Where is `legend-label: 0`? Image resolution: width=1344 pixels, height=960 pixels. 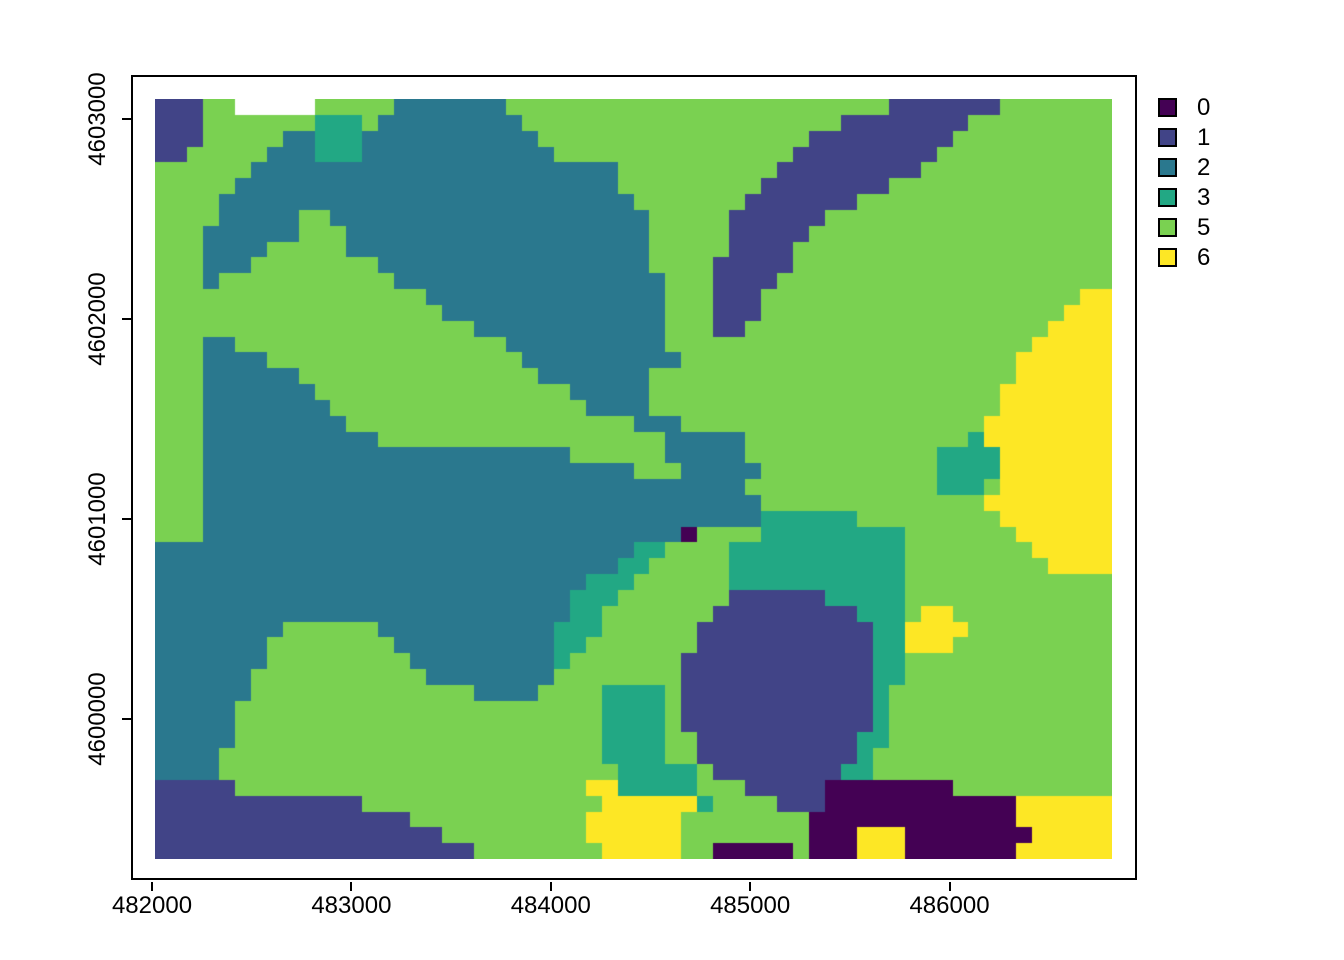 legend-label: 0 is located at coordinates (1204, 107).